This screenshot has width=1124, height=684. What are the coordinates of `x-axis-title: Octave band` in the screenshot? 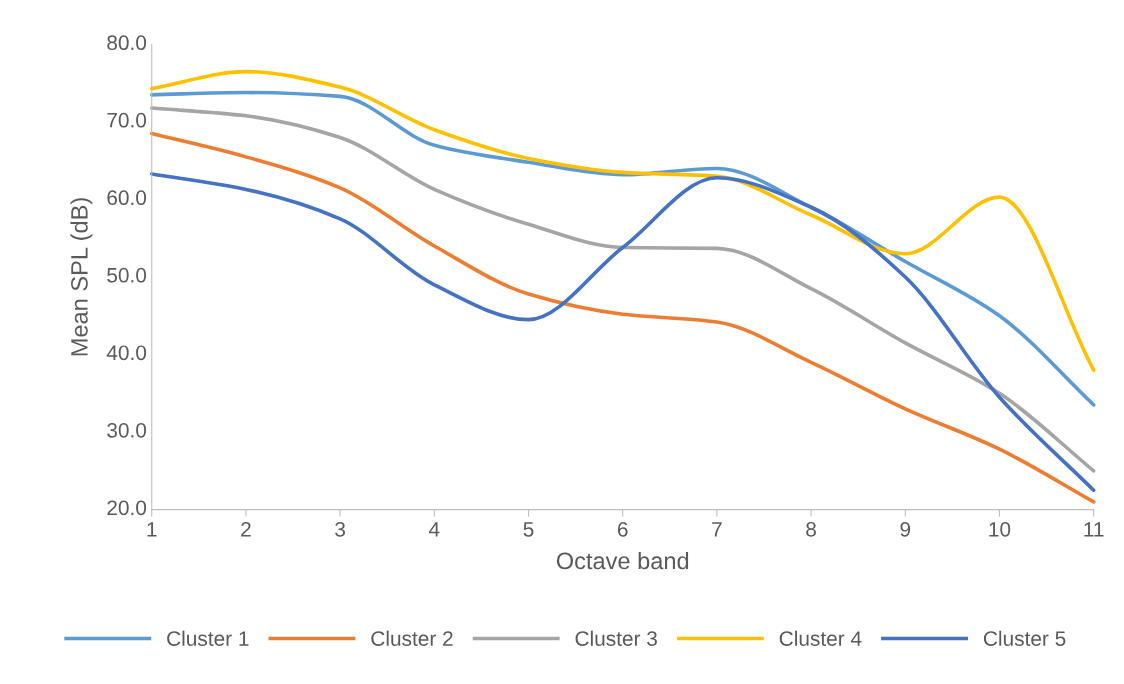 It's located at (622, 560).